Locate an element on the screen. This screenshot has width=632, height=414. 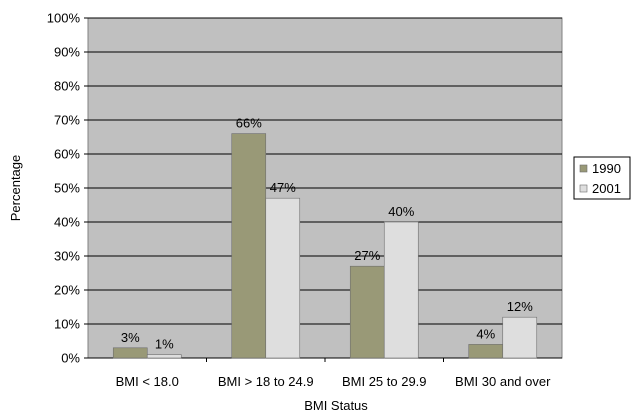
y-tick-label: 0% is located at coordinates (70, 358).